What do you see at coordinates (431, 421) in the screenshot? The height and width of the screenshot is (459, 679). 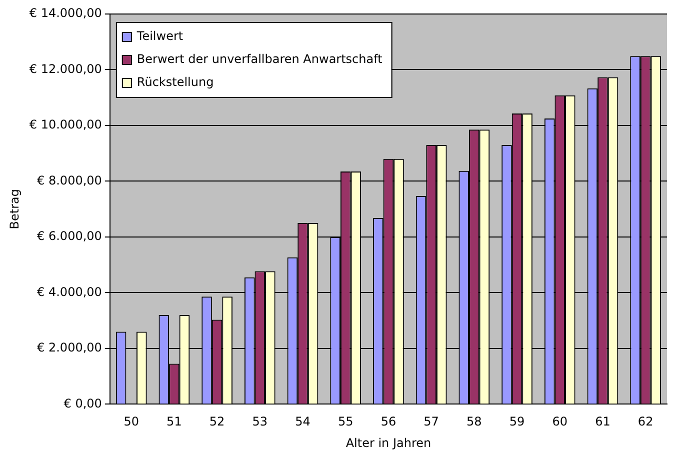 I see `x-tick-label: 57` at bounding box center [431, 421].